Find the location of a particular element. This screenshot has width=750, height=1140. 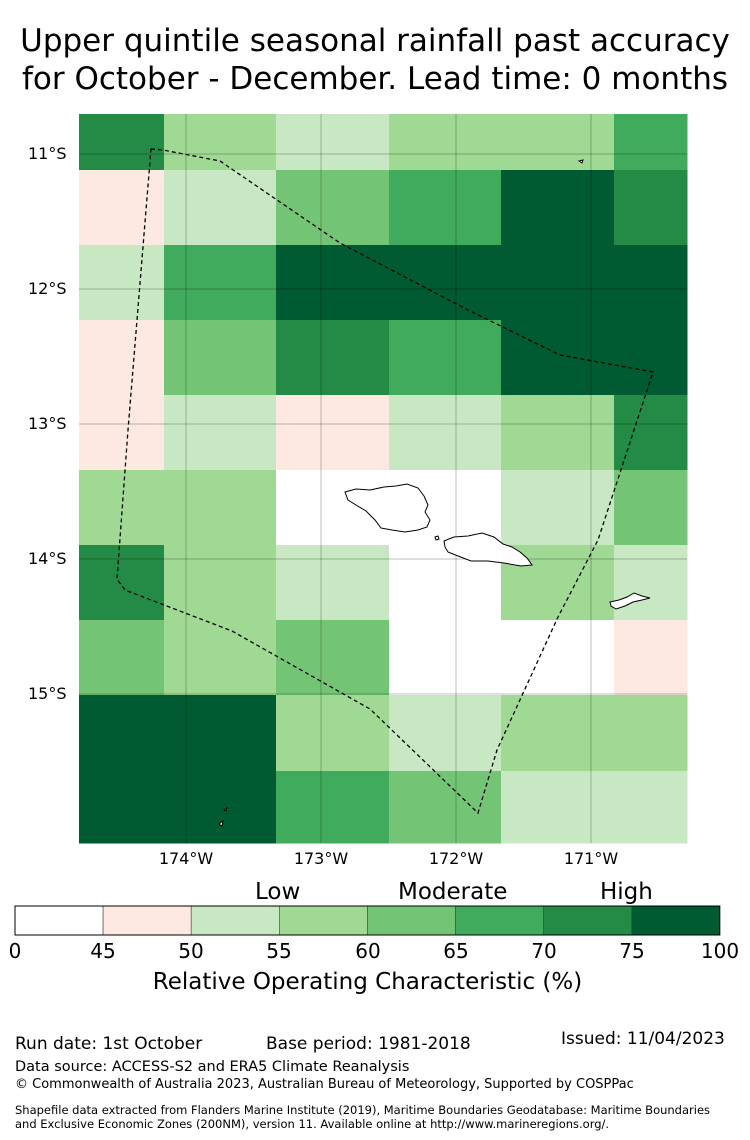

lat-label-15s: 15°S is located at coordinates (47, 693).